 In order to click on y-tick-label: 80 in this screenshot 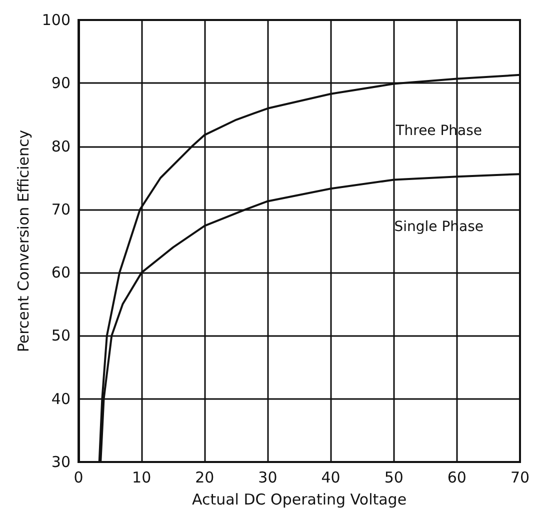, I will do `click(61, 146)`.